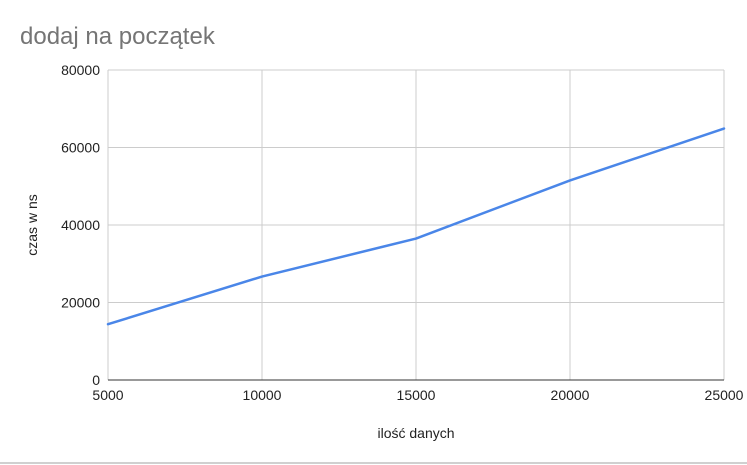  I want to click on chart-title: dodaj na początek, so click(118, 36).